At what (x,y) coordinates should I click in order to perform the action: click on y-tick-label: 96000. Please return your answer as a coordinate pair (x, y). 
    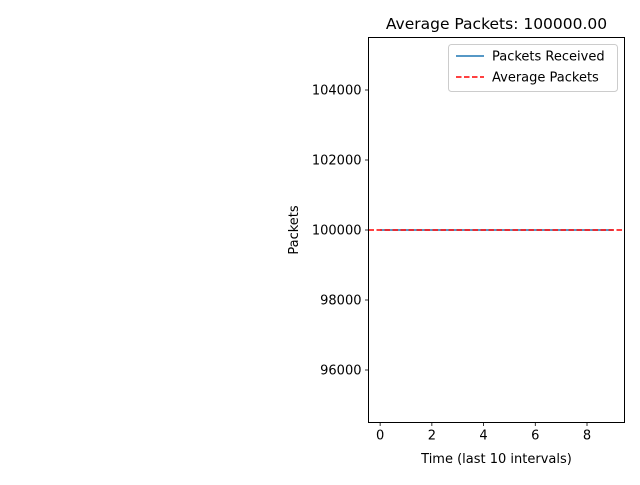
    Looking at the image, I should click on (340, 371).